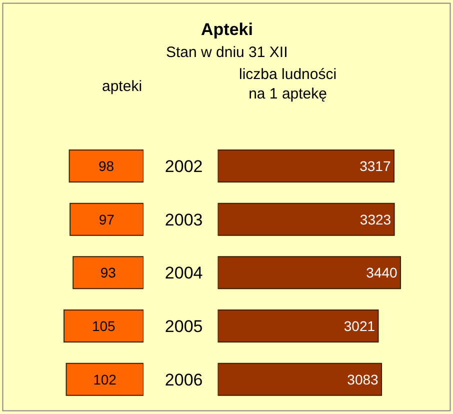 This screenshot has height=414, width=453. Describe the element at coordinates (122, 86) in the screenshot. I see `chart-title: apteki` at that location.